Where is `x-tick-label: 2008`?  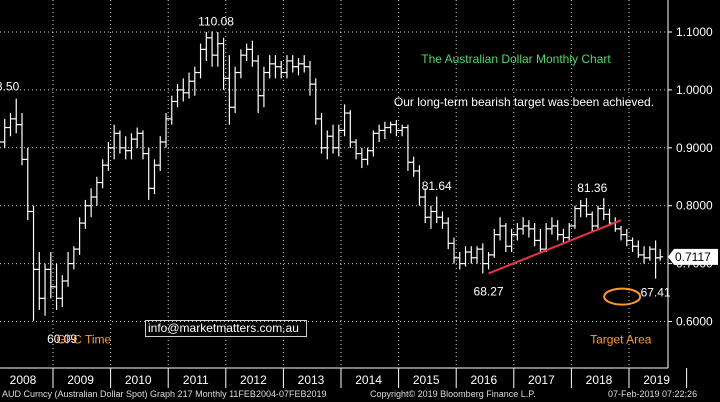 x-tick-label: 2008 is located at coordinates (23, 380).